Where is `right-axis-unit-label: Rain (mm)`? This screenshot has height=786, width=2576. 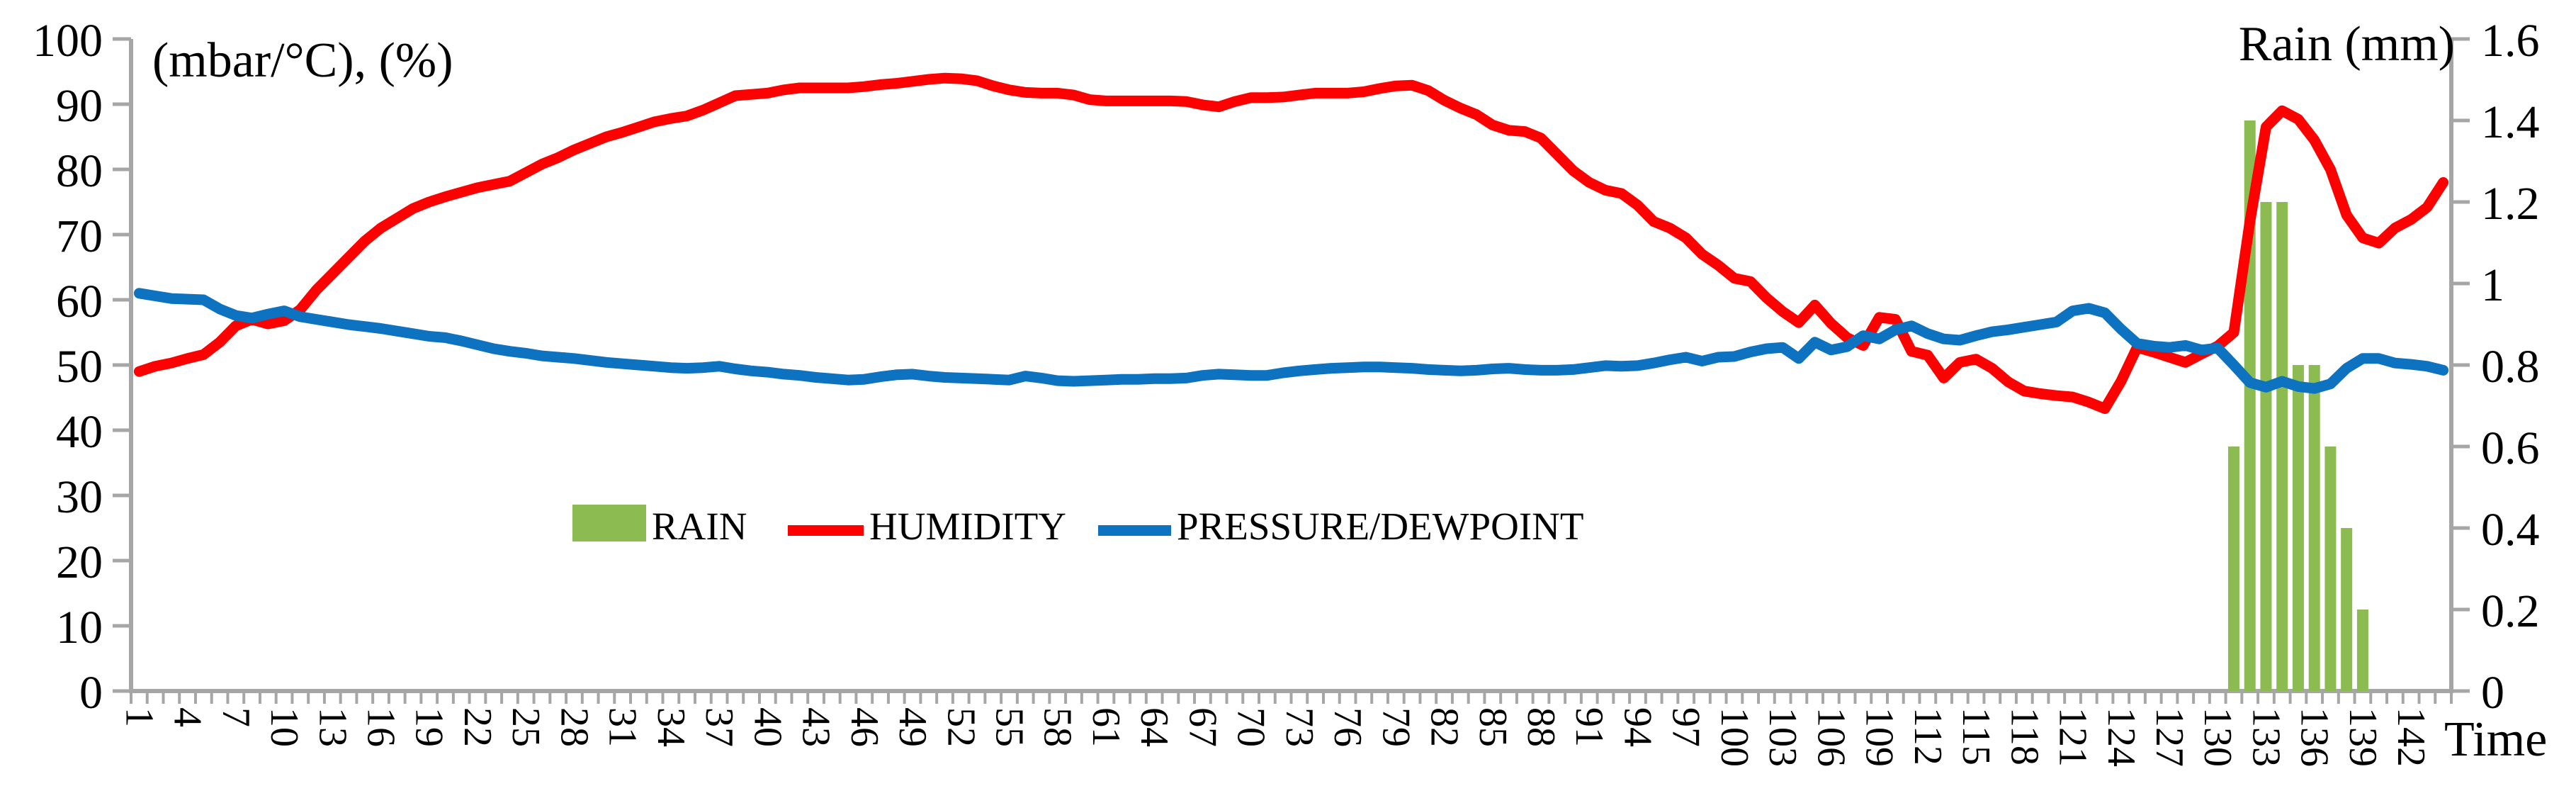 right-axis-unit-label: Rain (mm) is located at coordinates (2347, 44).